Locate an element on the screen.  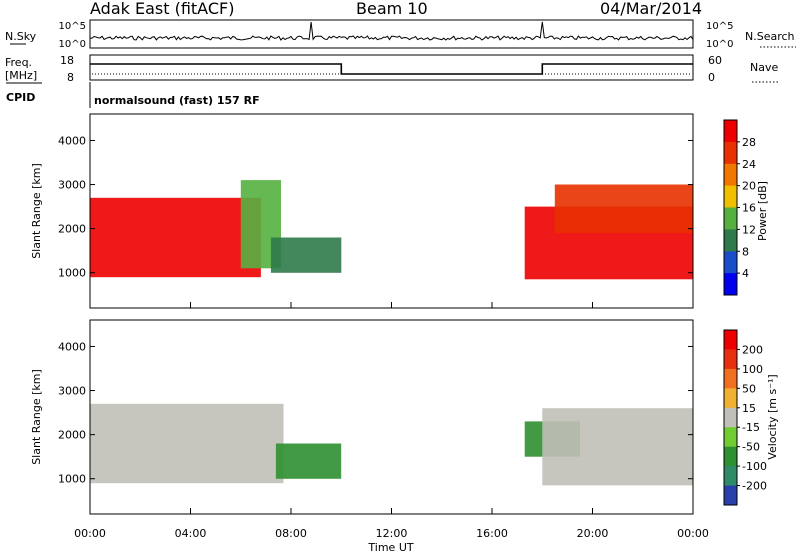
colorbar-tick-label: 4 is located at coordinates (745, 273).